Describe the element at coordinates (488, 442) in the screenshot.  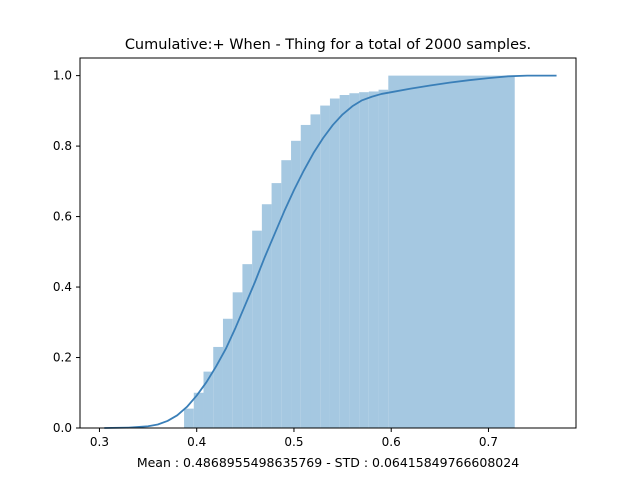
I see `x-tick-label: 0.7` at that location.